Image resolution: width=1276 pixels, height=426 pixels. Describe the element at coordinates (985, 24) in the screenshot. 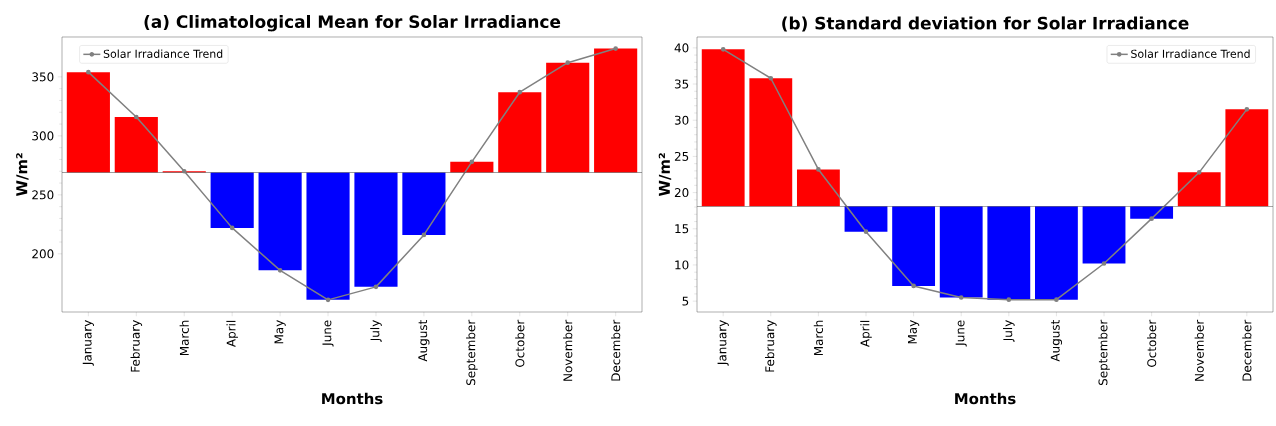

I see `chart-title: (b) Standard deviation for Solar Irradiance` at that location.